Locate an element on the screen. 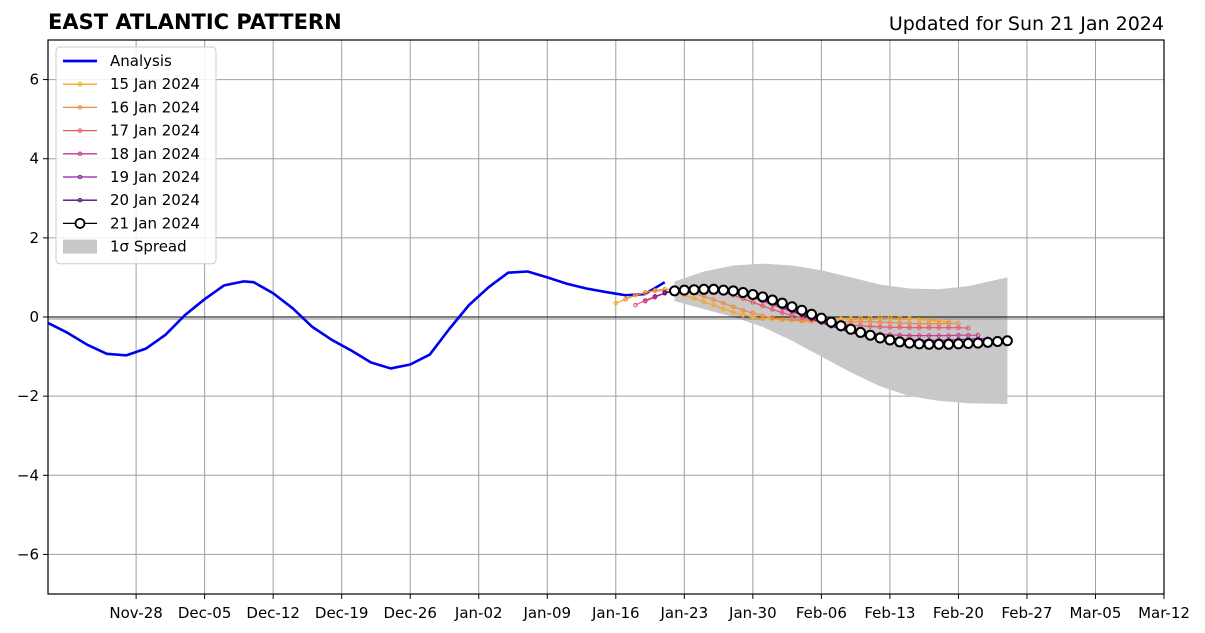 Image resolution: width=1205 pixels, height=633 pixels. series-line is located at coordinates (356, 320).